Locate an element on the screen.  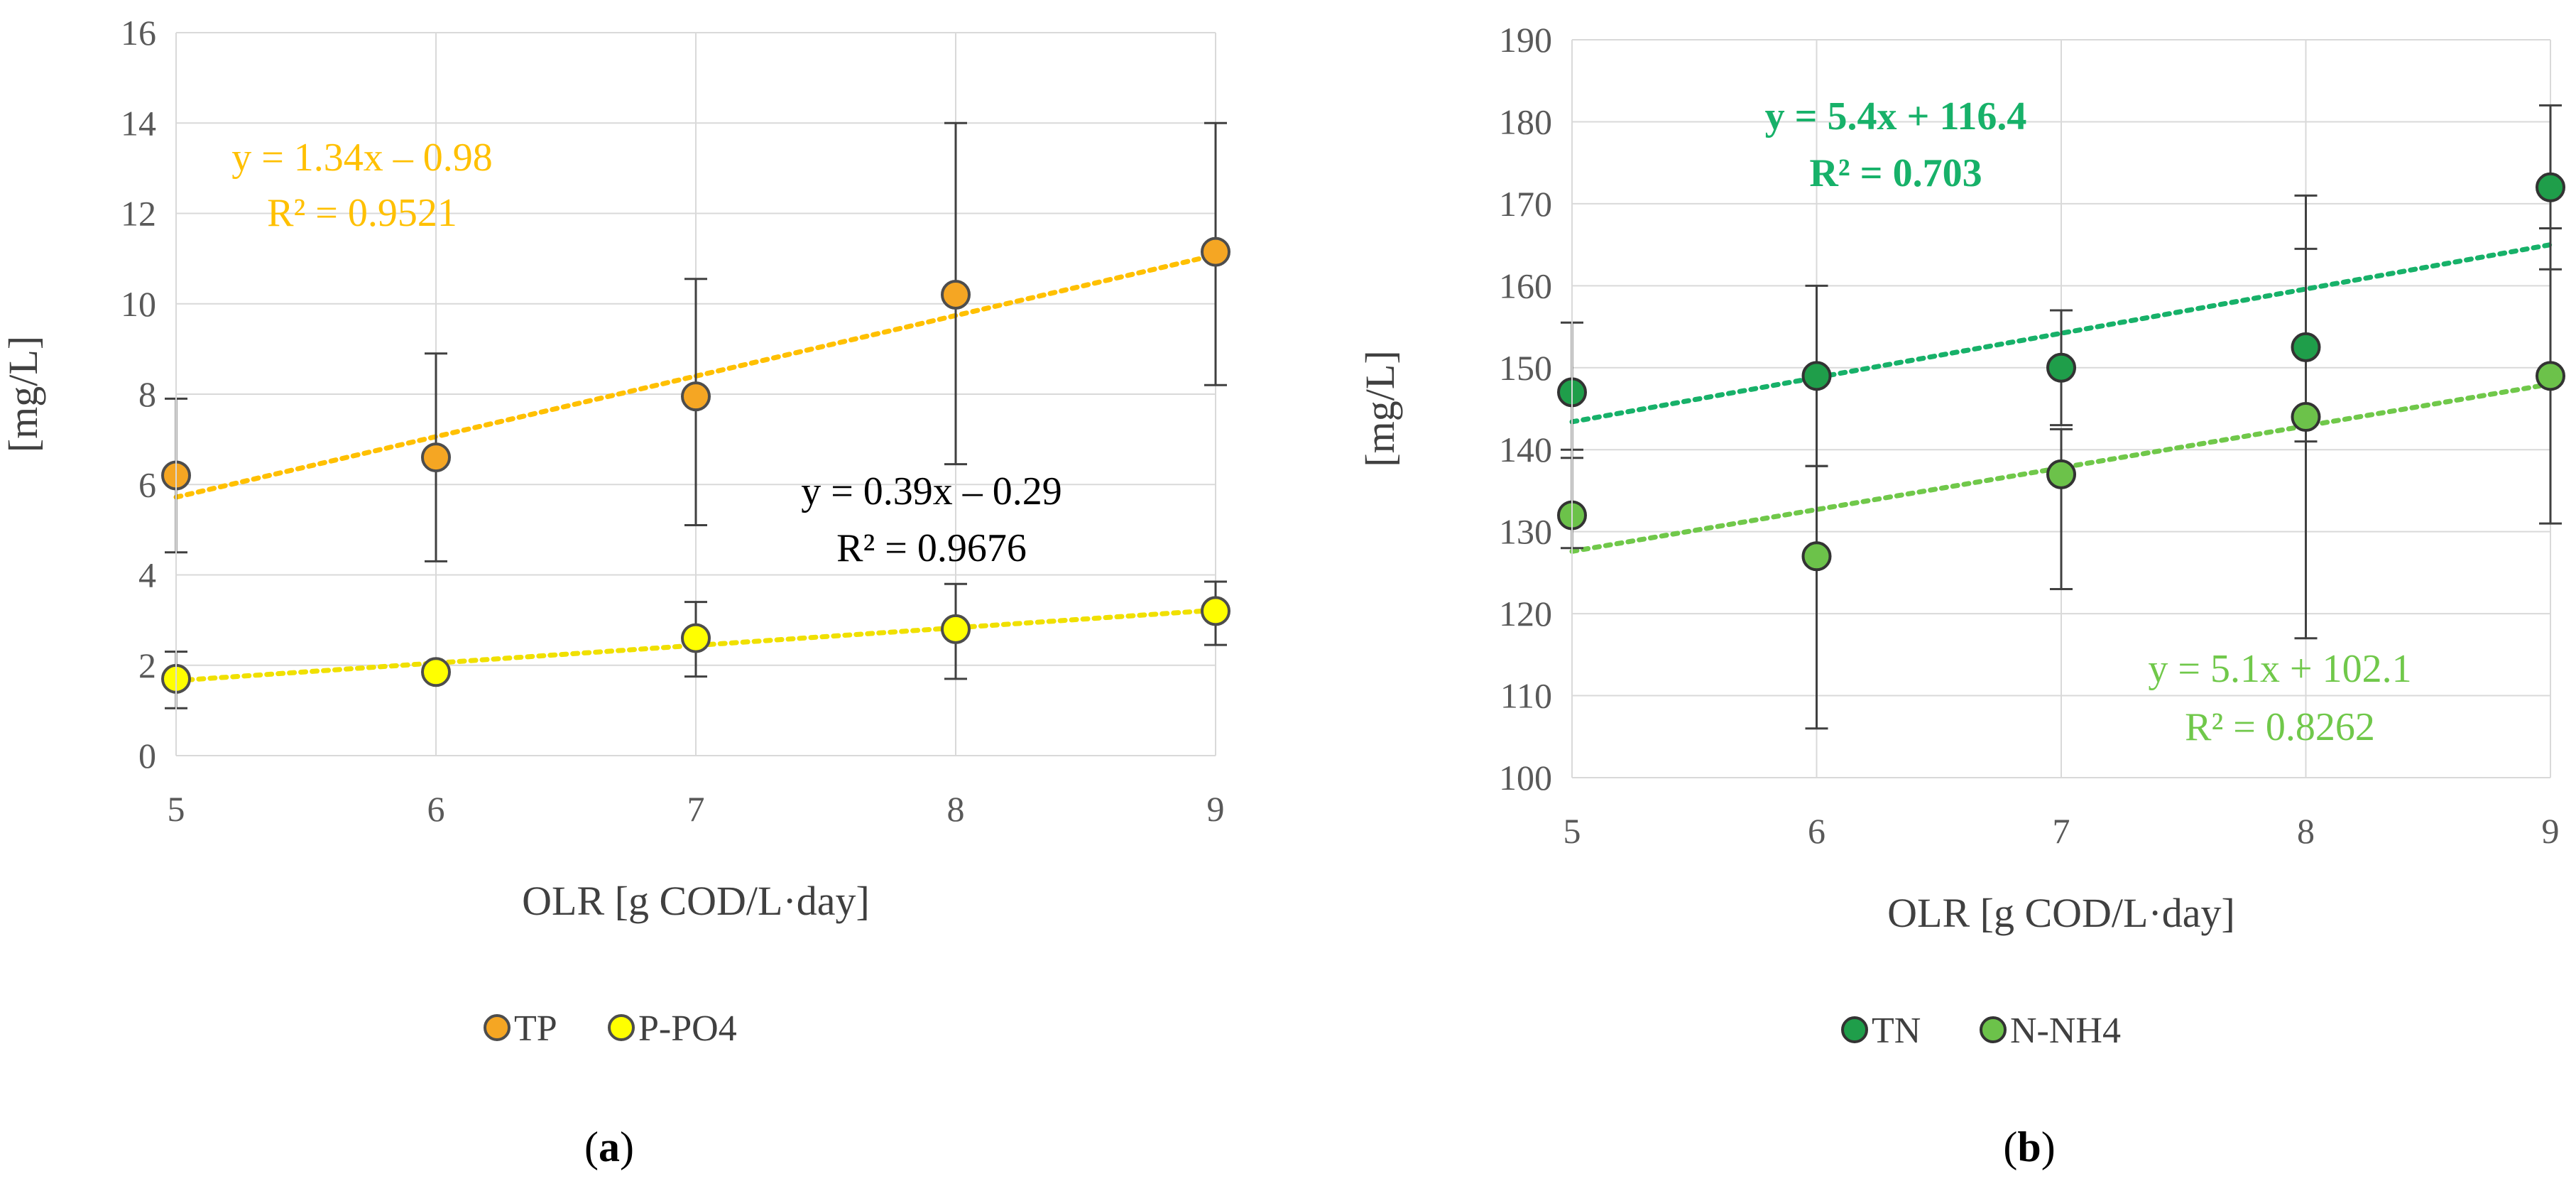
panel-label-b: (b) is located at coordinates (2029, 1147).